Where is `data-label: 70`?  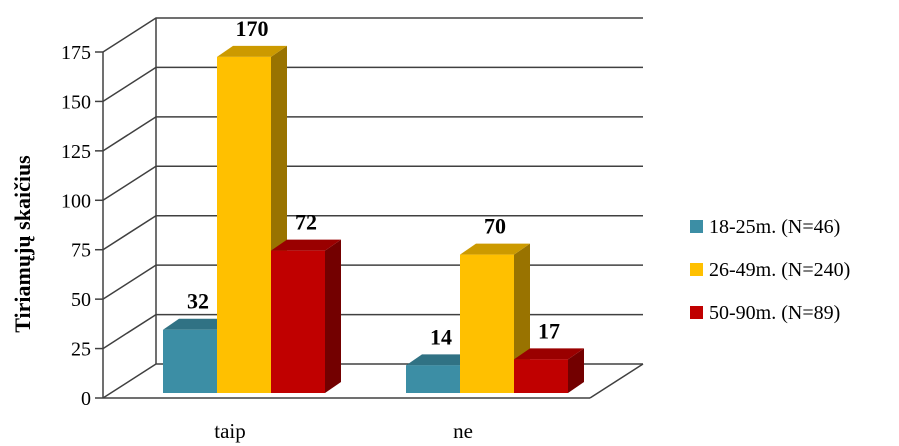 data-label: 70 is located at coordinates (495, 226).